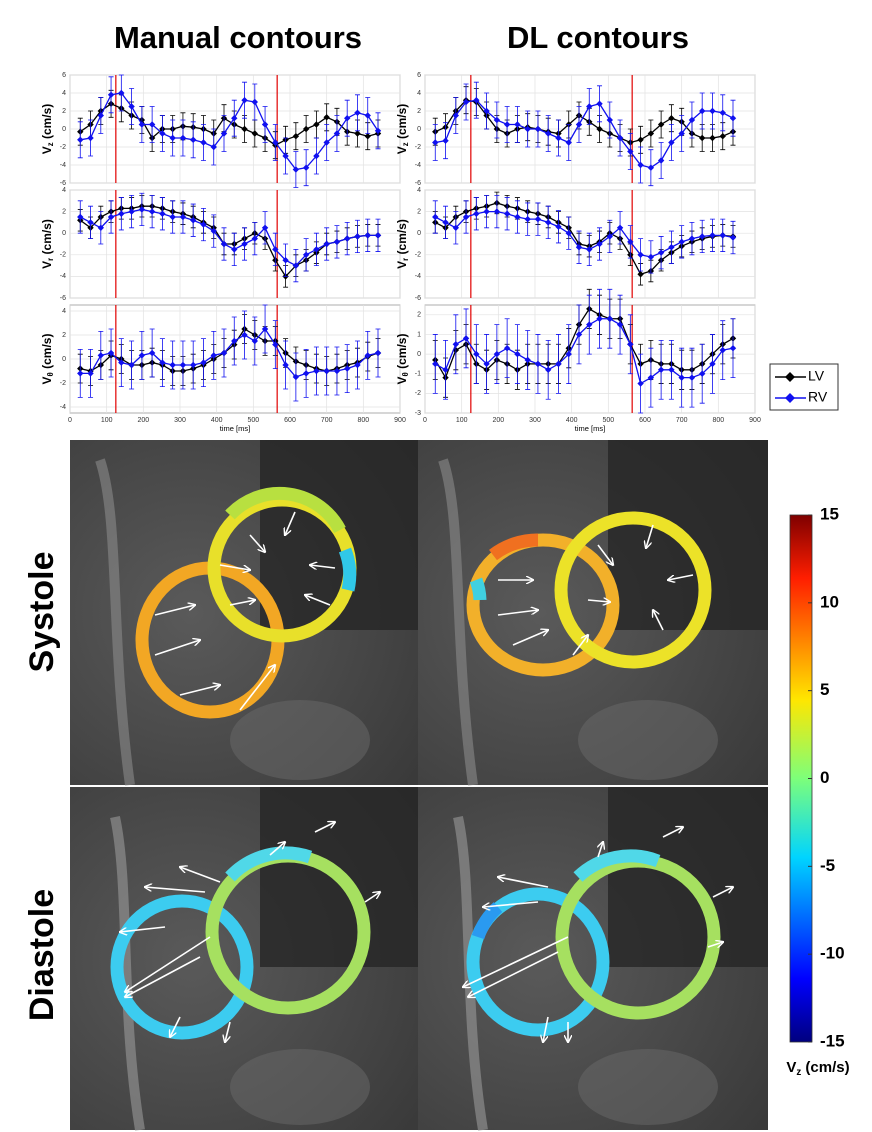 The width and height of the screenshot is (872, 1132). What do you see at coordinates (400, 420) in the screenshot?
I see `x-tick-label: 900` at bounding box center [400, 420].